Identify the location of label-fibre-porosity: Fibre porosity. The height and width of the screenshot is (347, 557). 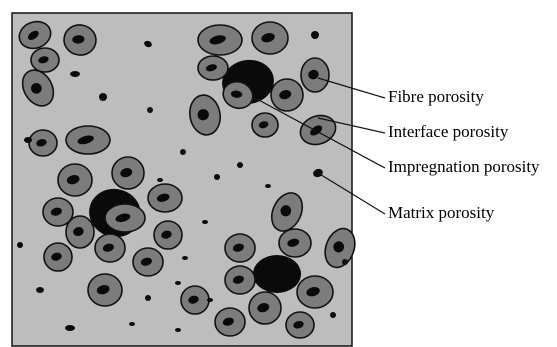
(436, 96).